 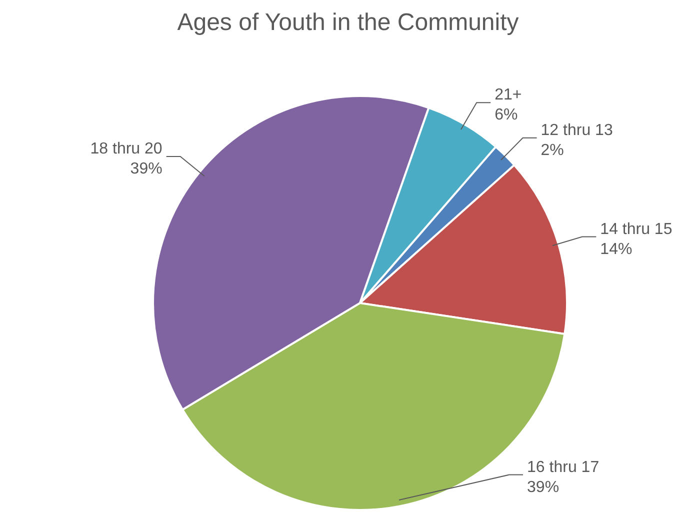 What do you see at coordinates (506, 115) in the screenshot?
I see `data-label: 6%` at bounding box center [506, 115].